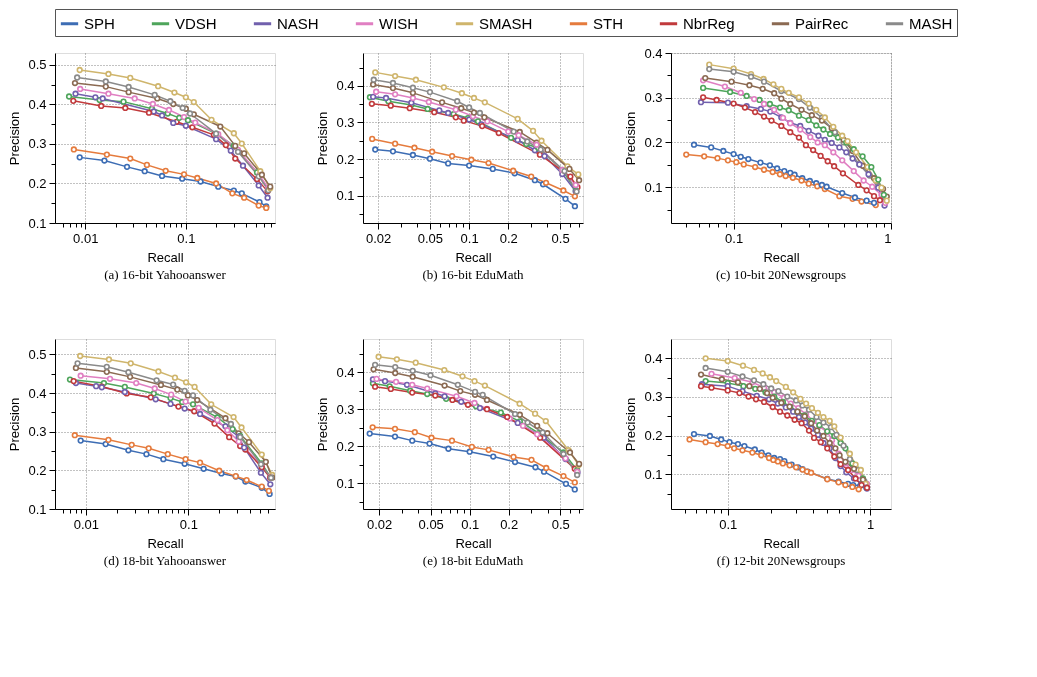 The image size is (1037, 677). I want to click on legend-label: NbrReg, so click(709, 23).